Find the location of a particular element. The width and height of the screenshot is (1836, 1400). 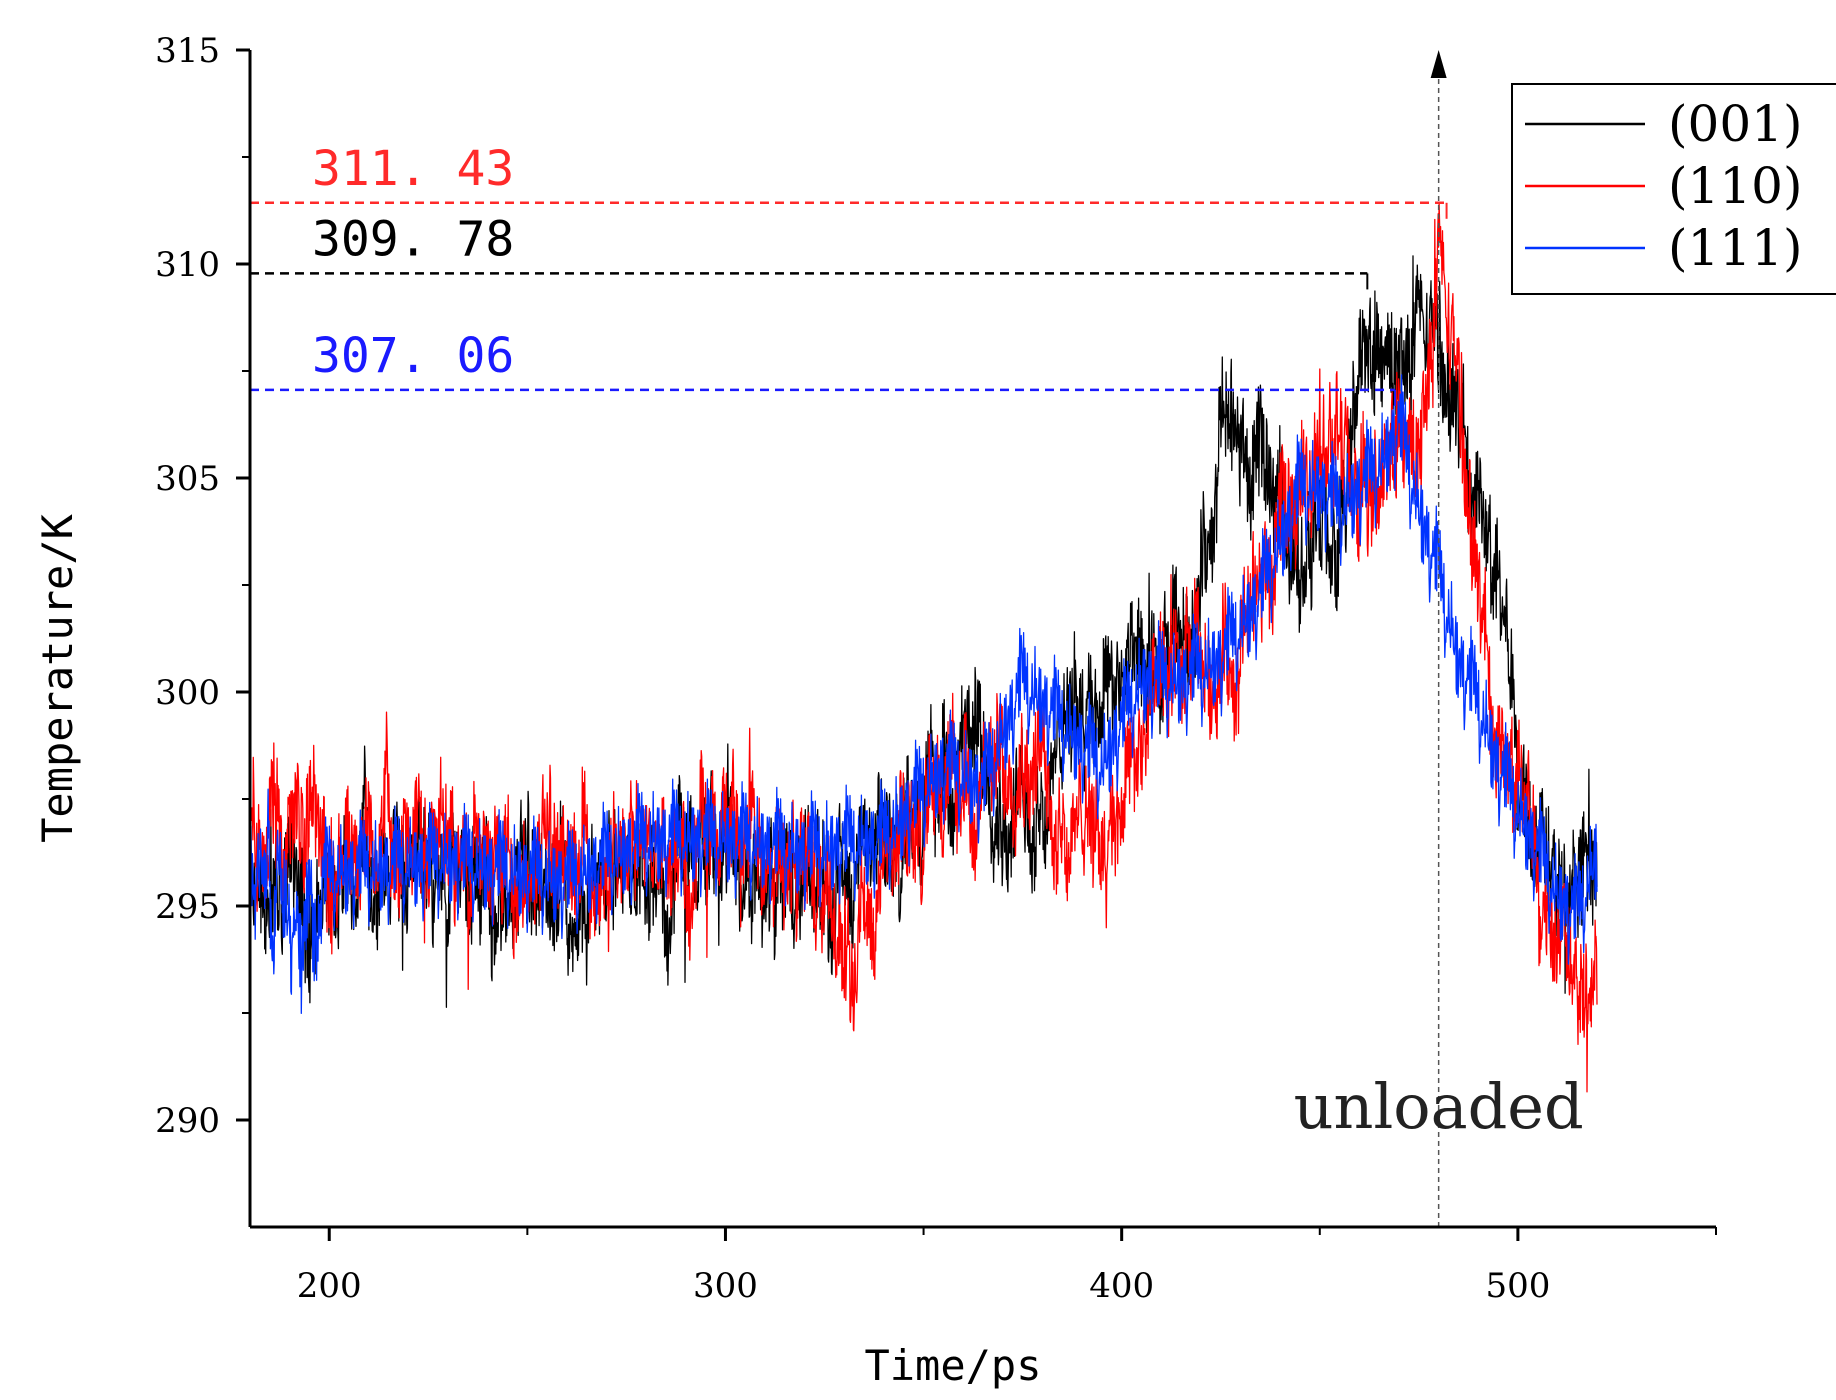

y-tick-label: 310 is located at coordinates (187, 265).